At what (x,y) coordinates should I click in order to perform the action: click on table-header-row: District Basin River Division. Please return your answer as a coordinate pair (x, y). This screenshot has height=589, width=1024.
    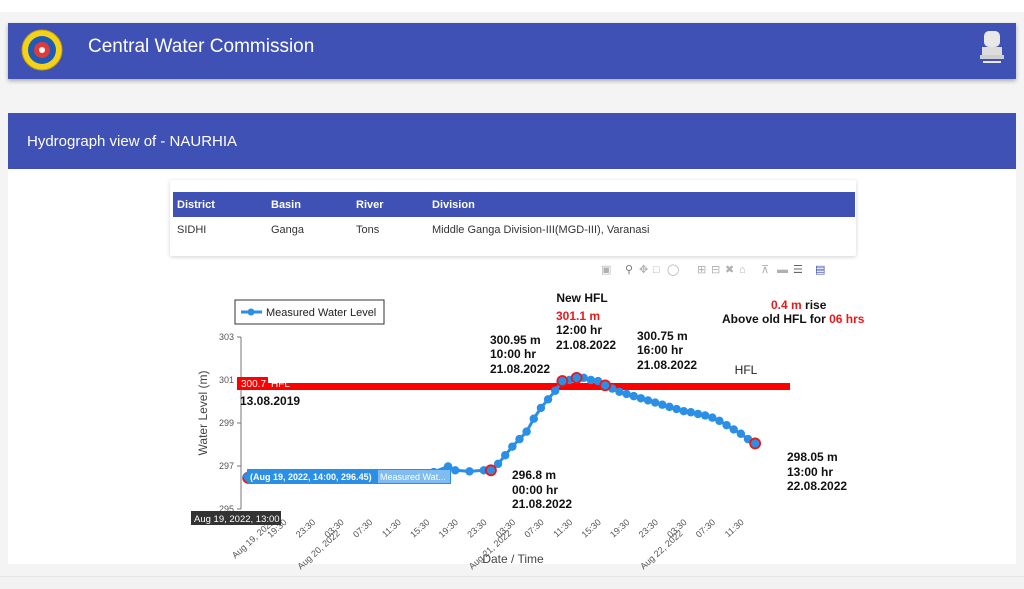
    Looking at the image, I should click on (514, 204).